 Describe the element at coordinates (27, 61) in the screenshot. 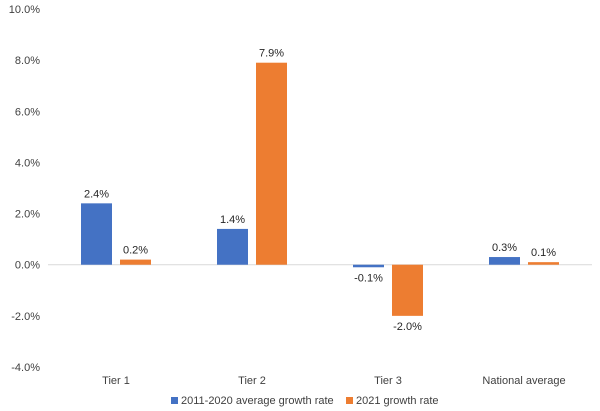

I see `y-tick-label: 8.0%` at that location.